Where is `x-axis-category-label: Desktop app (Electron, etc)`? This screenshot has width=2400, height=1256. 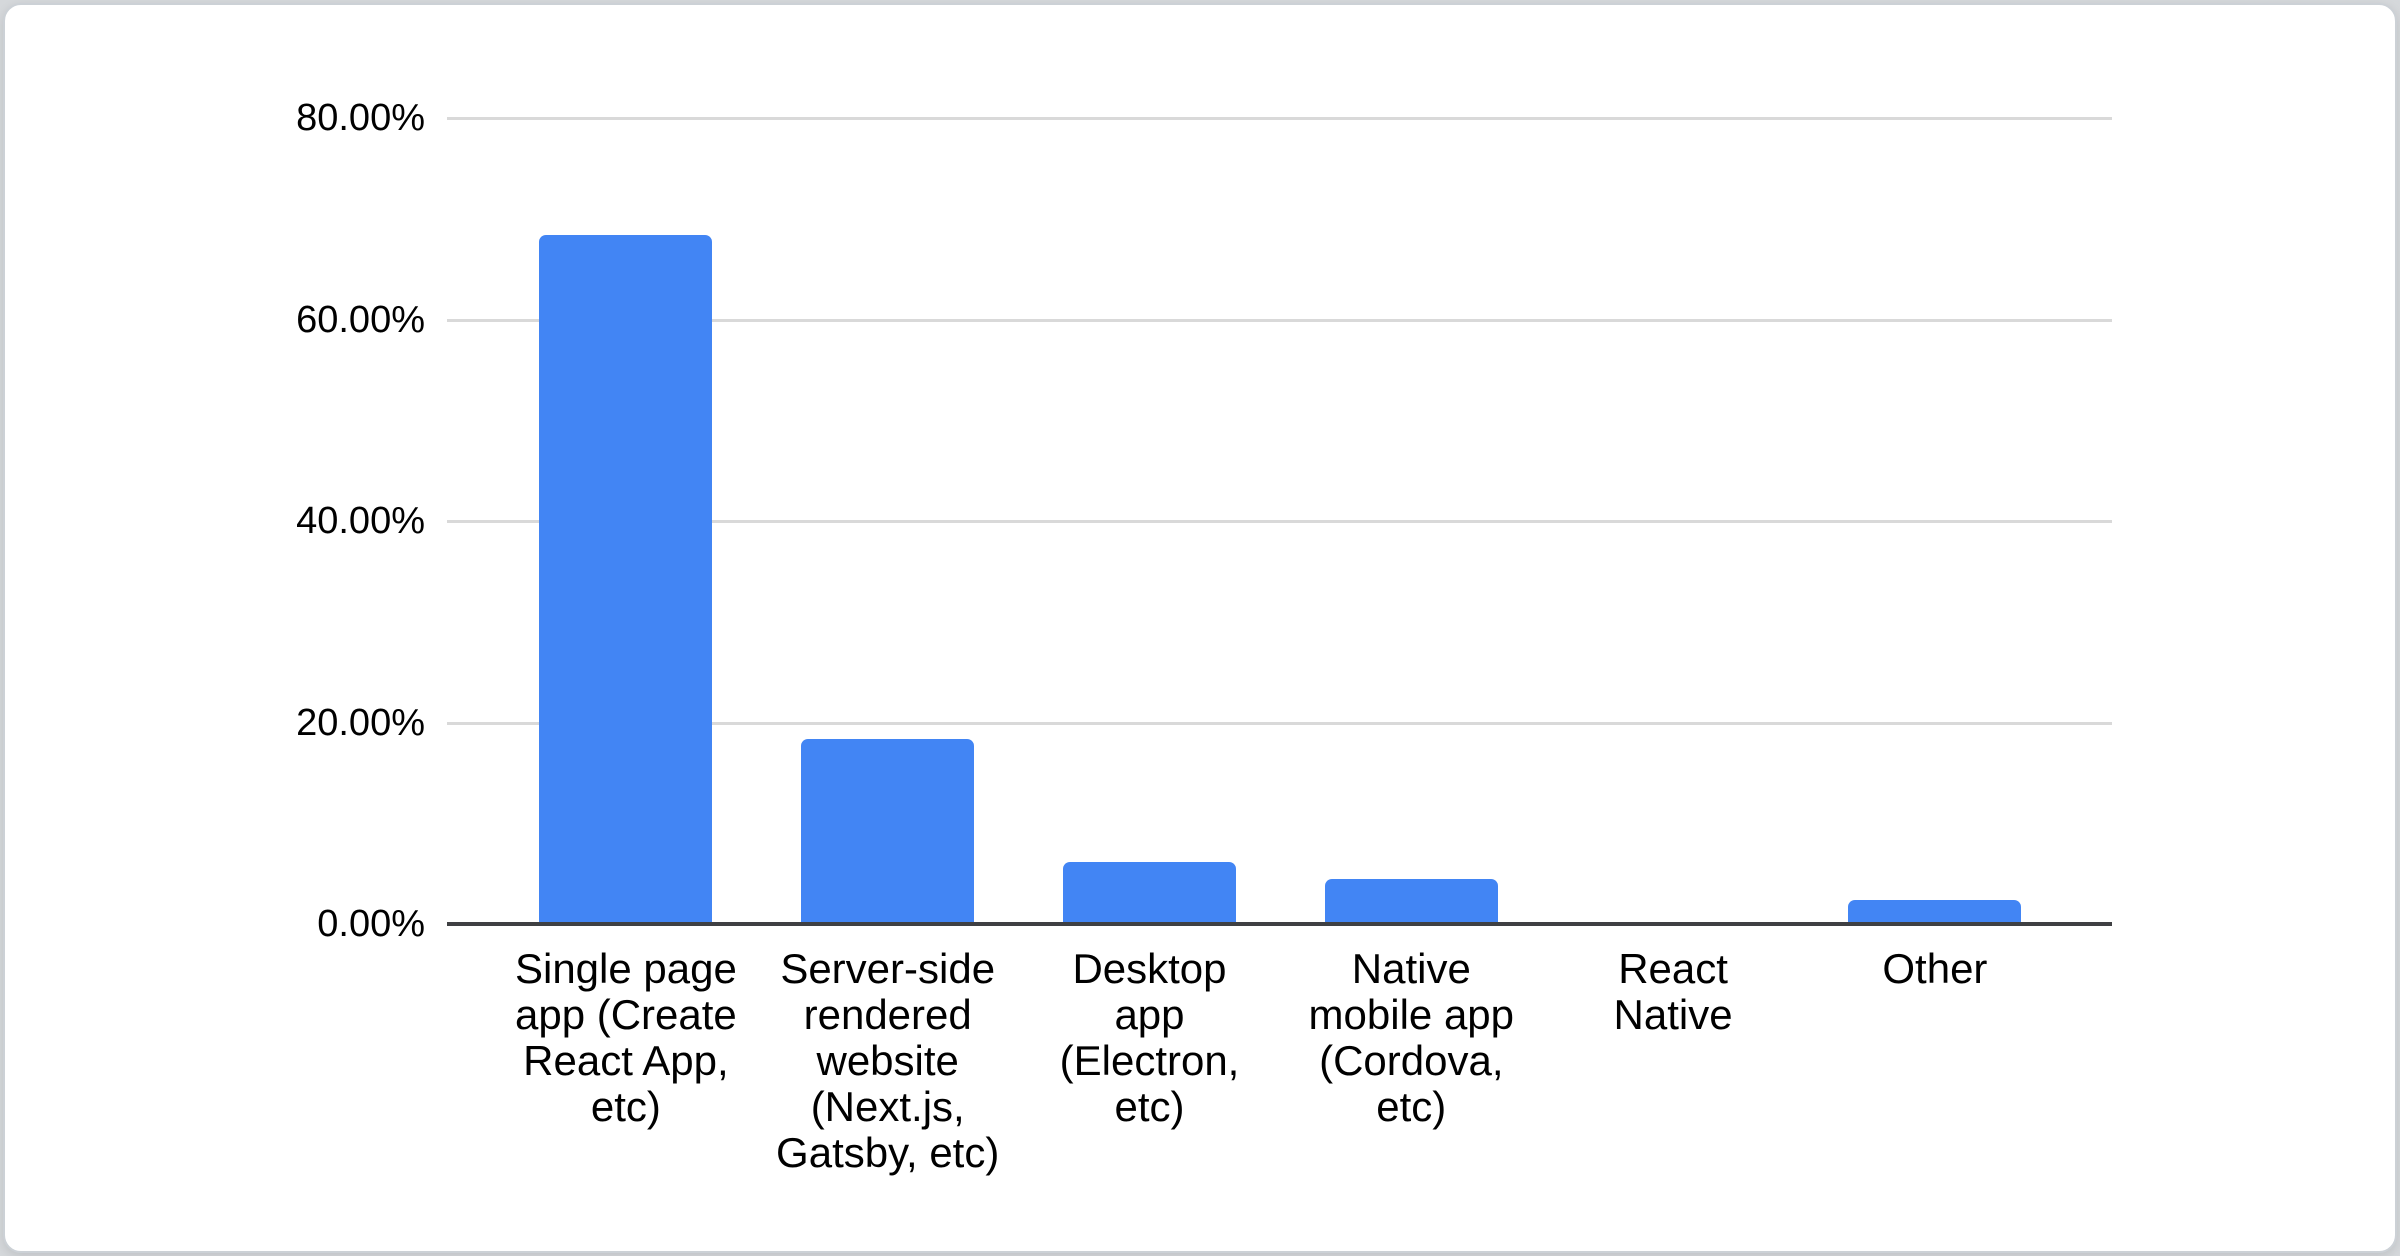
x-axis-category-label: Desktop app (Electron, etc) is located at coordinates (1149, 1037).